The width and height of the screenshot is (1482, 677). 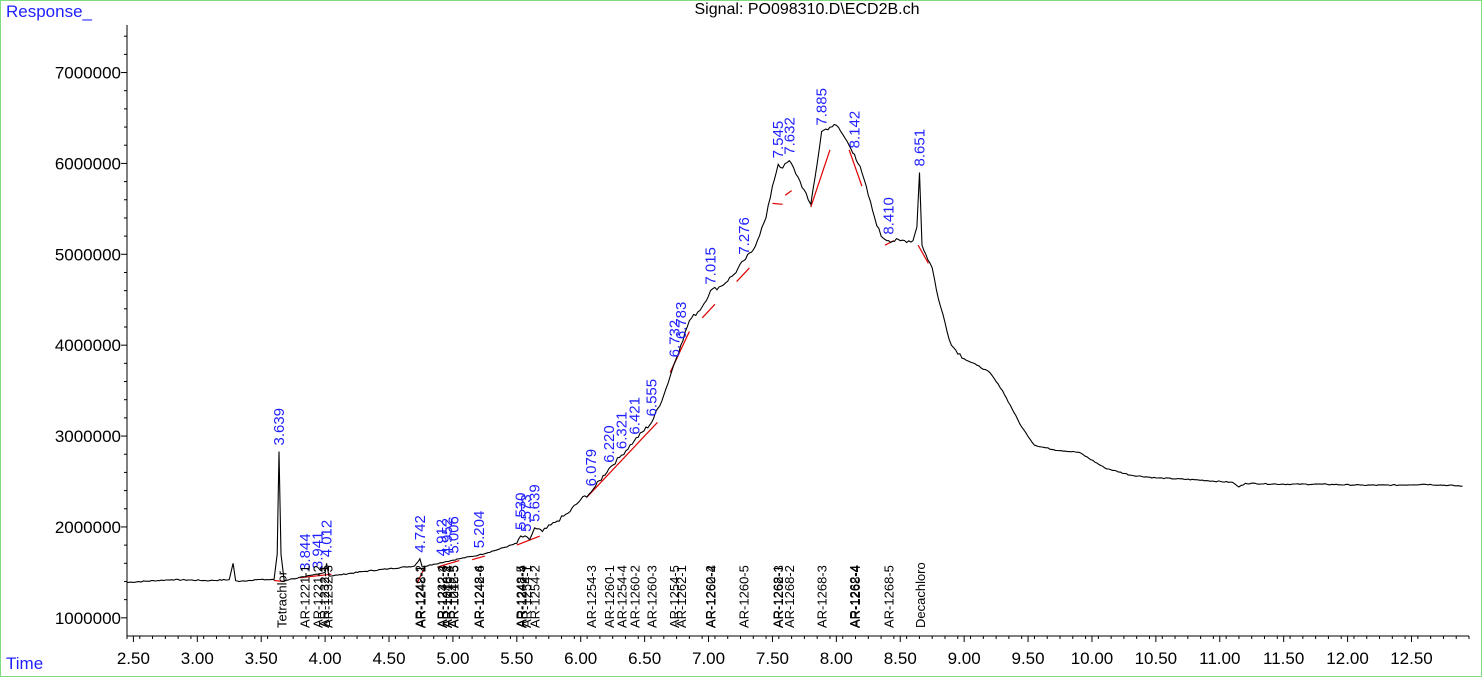 What do you see at coordinates (652, 398) in the screenshot?
I see `peak-rt-label: 6.555` at bounding box center [652, 398].